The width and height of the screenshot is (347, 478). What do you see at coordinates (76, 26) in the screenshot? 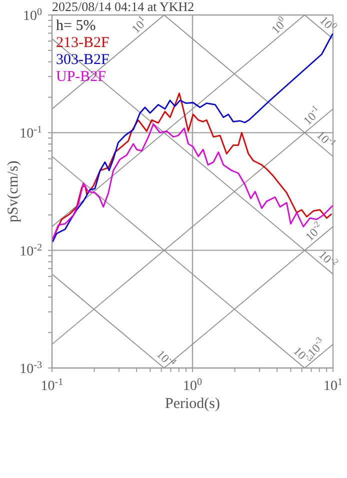
I see `legend-title: h= 5%` at bounding box center [76, 26].